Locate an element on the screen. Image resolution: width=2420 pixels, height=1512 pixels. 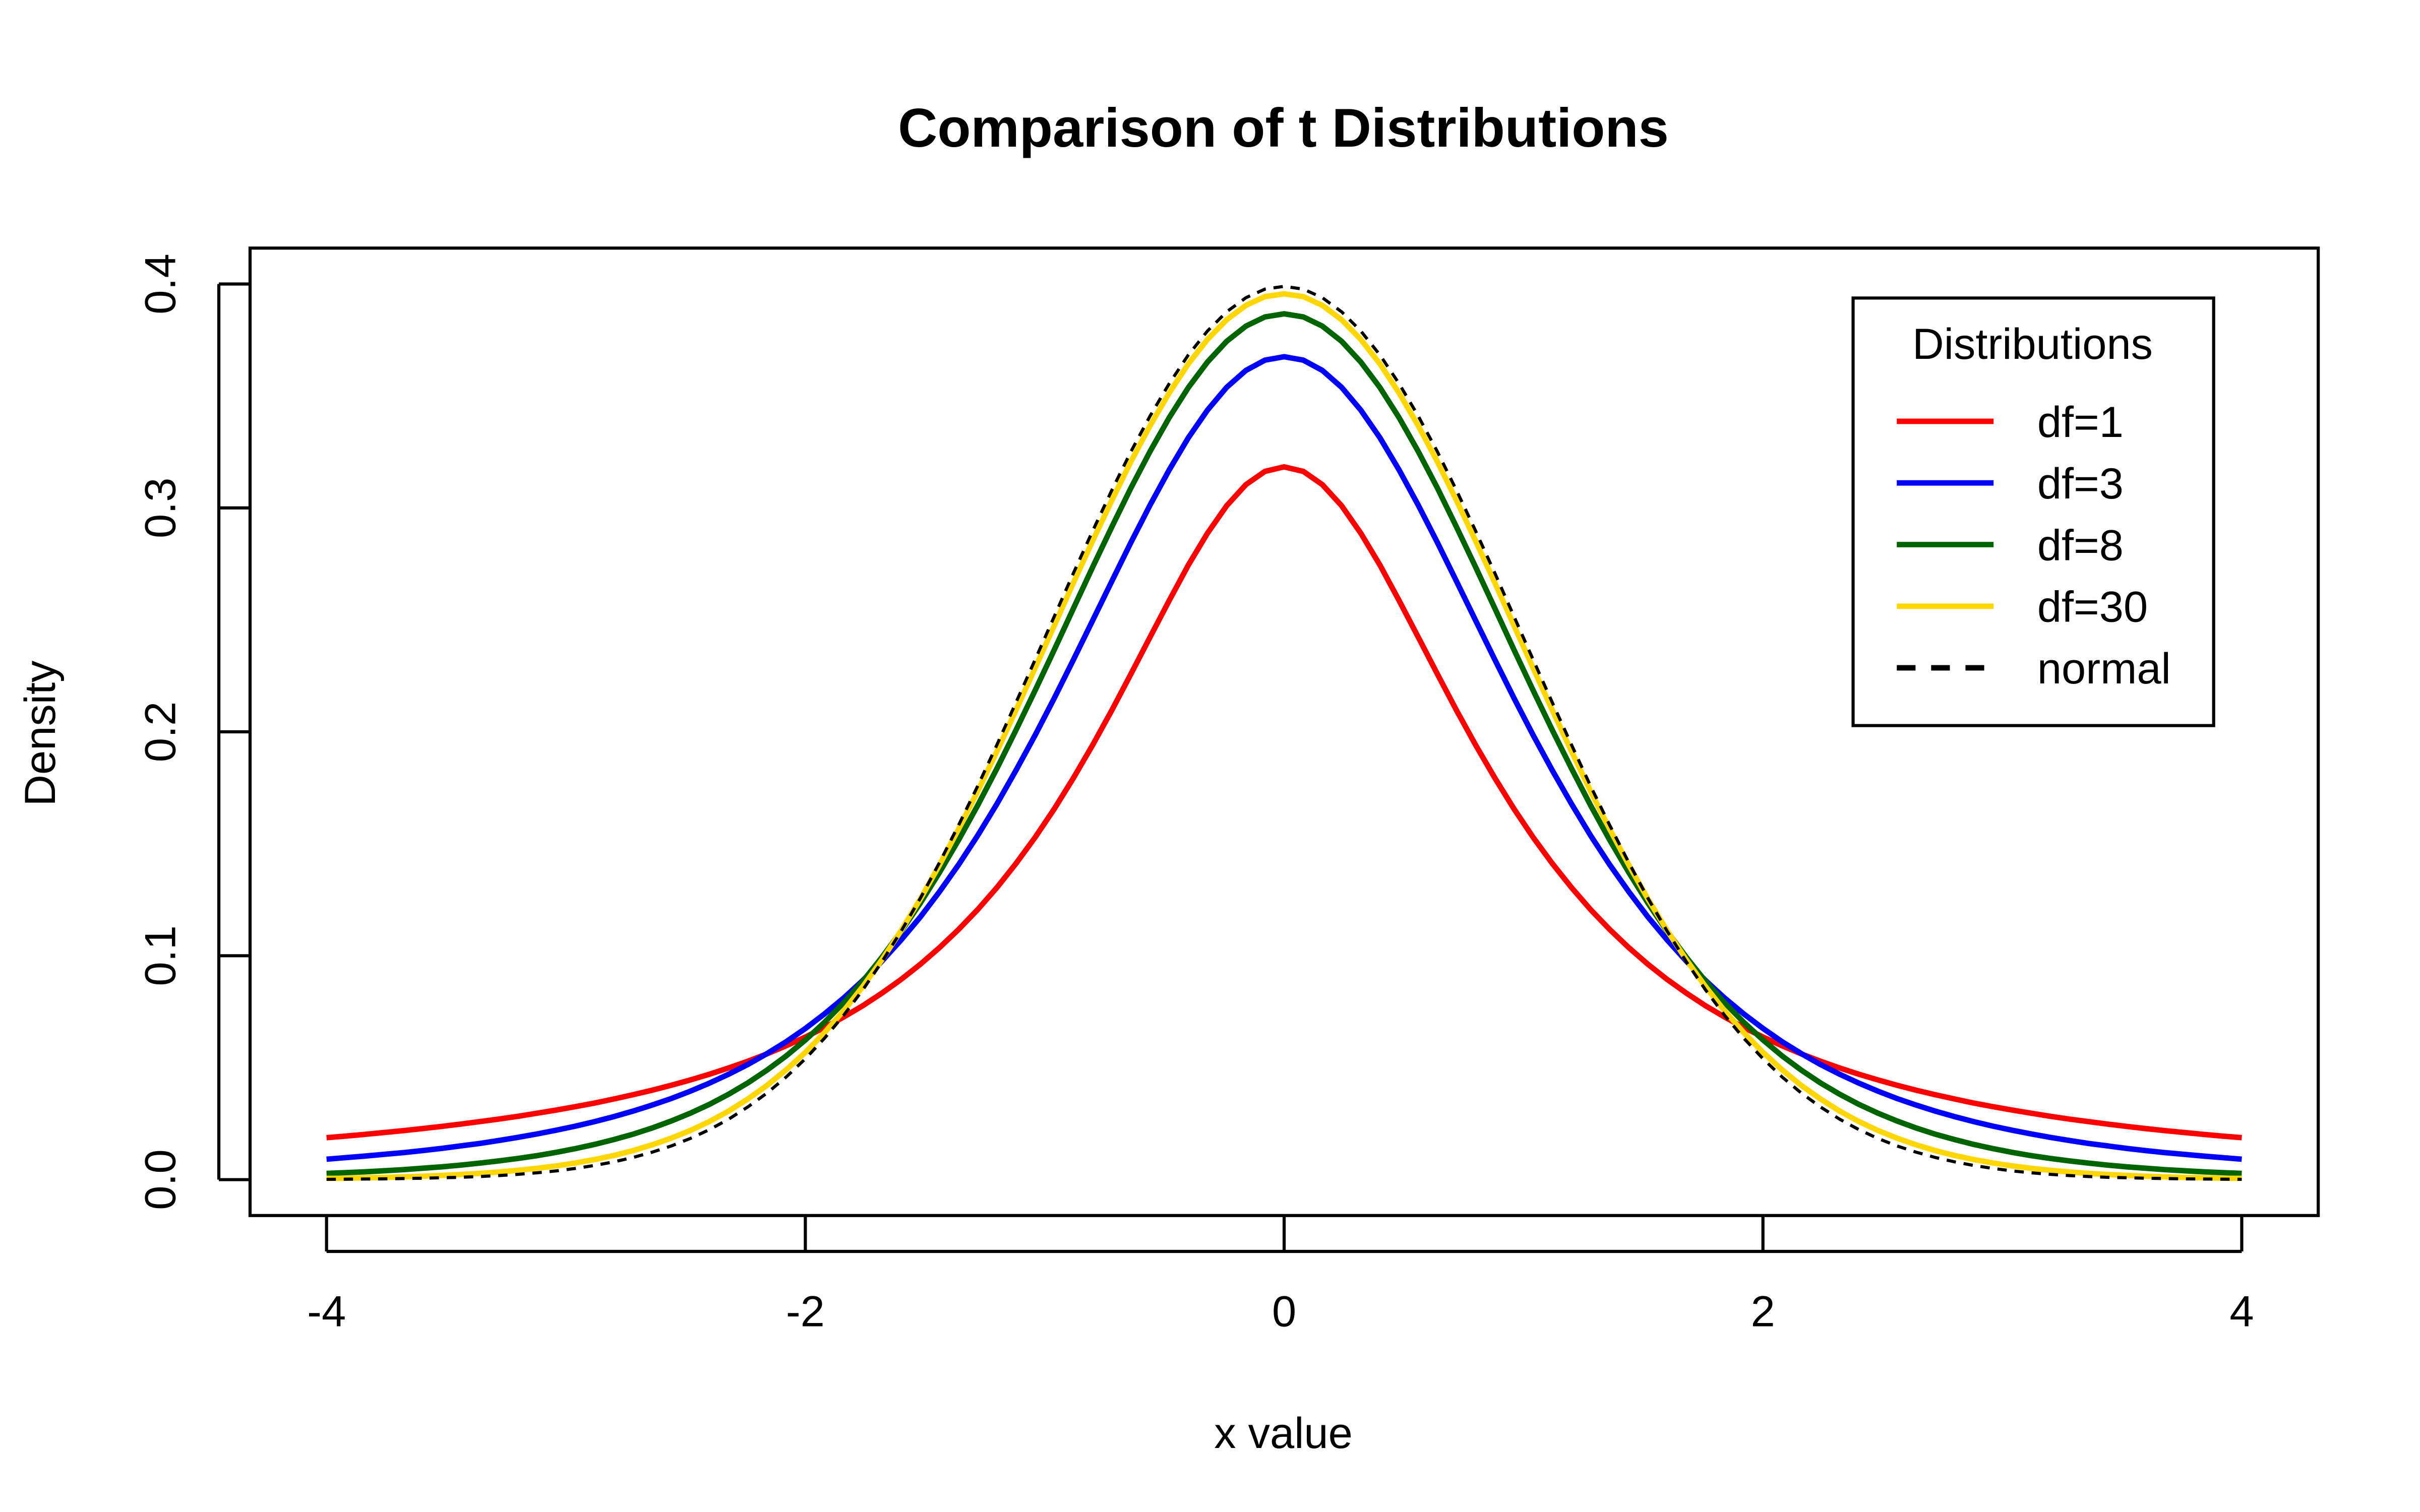
x-axis: -4 -2 0 2 4 is located at coordinates (1280, 1275).